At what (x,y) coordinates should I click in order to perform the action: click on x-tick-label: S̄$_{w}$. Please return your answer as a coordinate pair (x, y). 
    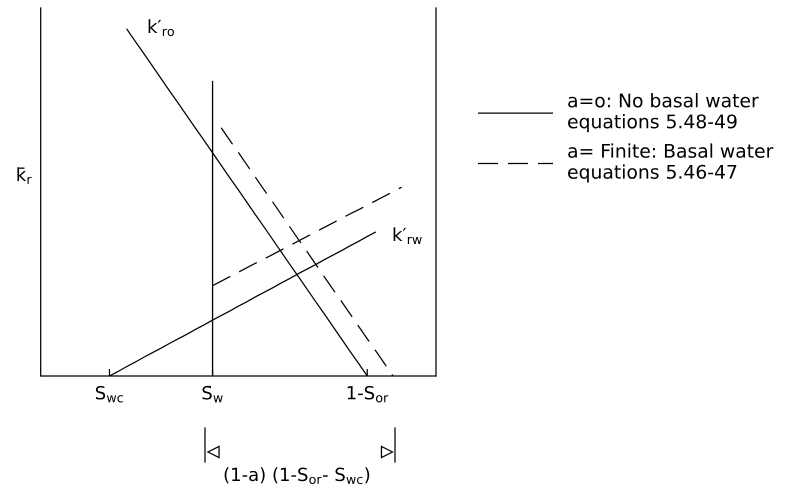
    Looking at the image, I should click on (212, 394).